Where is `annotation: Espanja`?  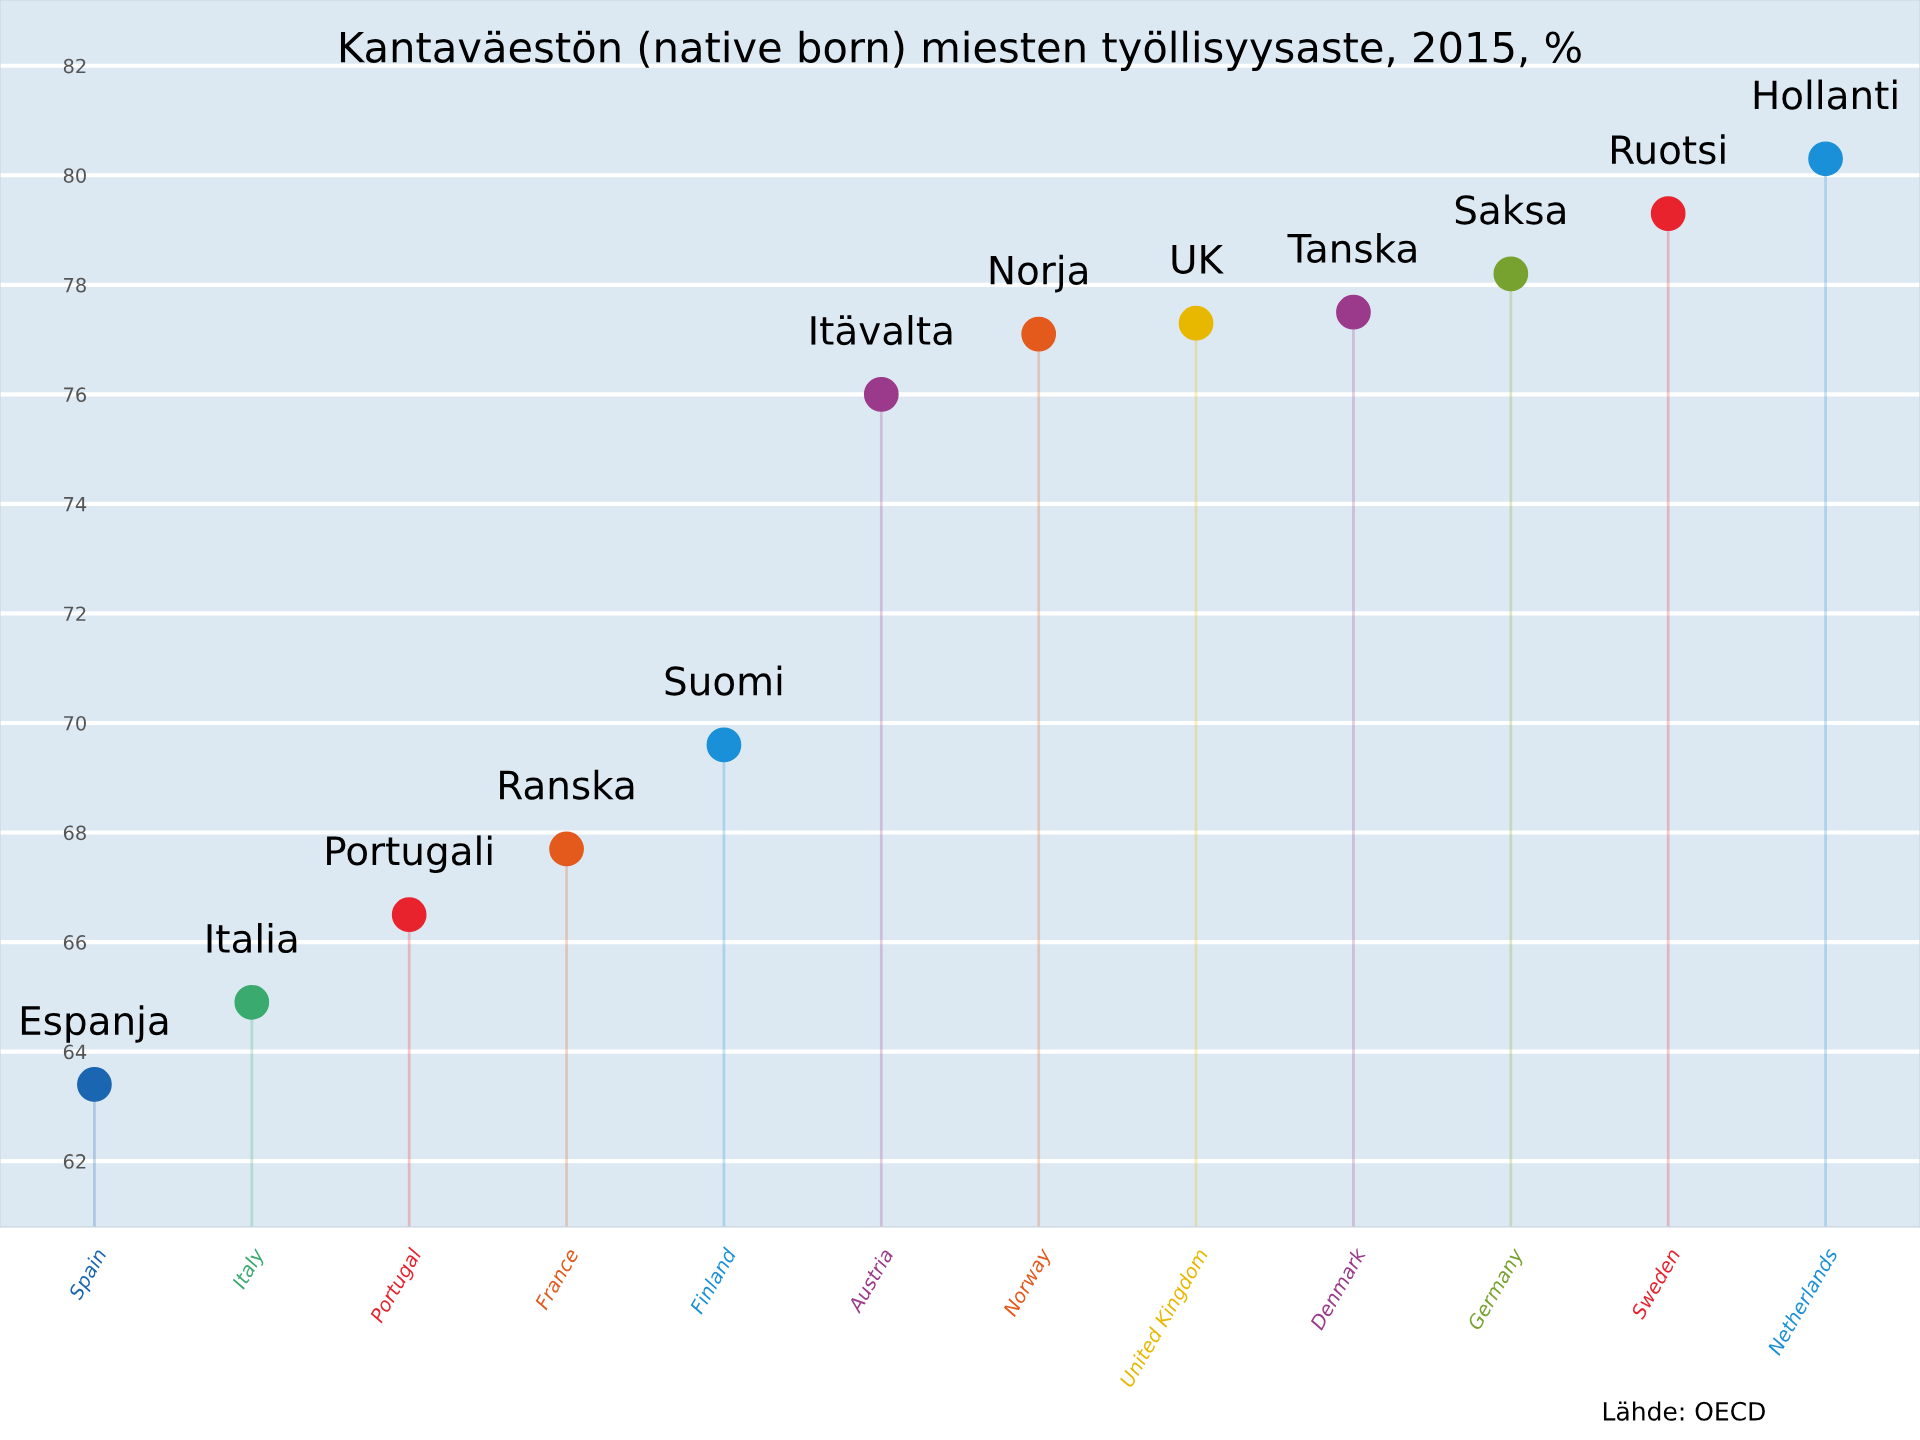
annotation: Espanja is located at coordinates (94, 1024).